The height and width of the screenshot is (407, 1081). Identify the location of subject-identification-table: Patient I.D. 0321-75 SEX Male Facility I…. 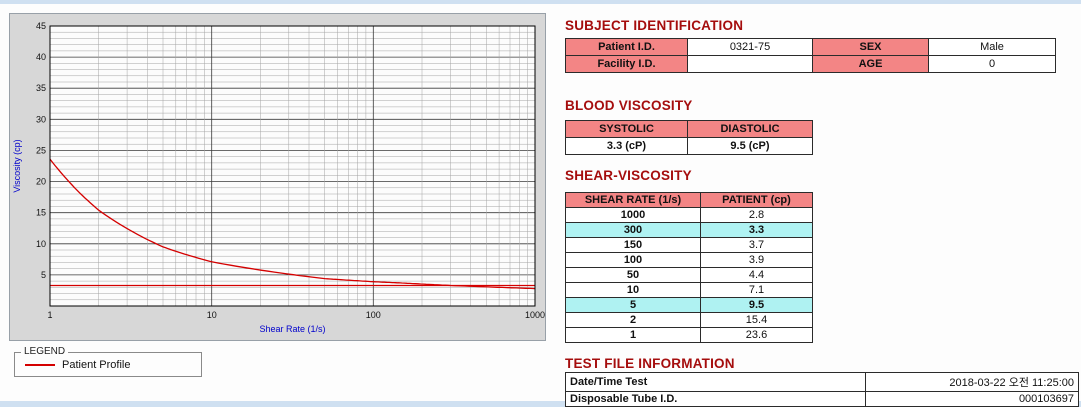
(810, 55).